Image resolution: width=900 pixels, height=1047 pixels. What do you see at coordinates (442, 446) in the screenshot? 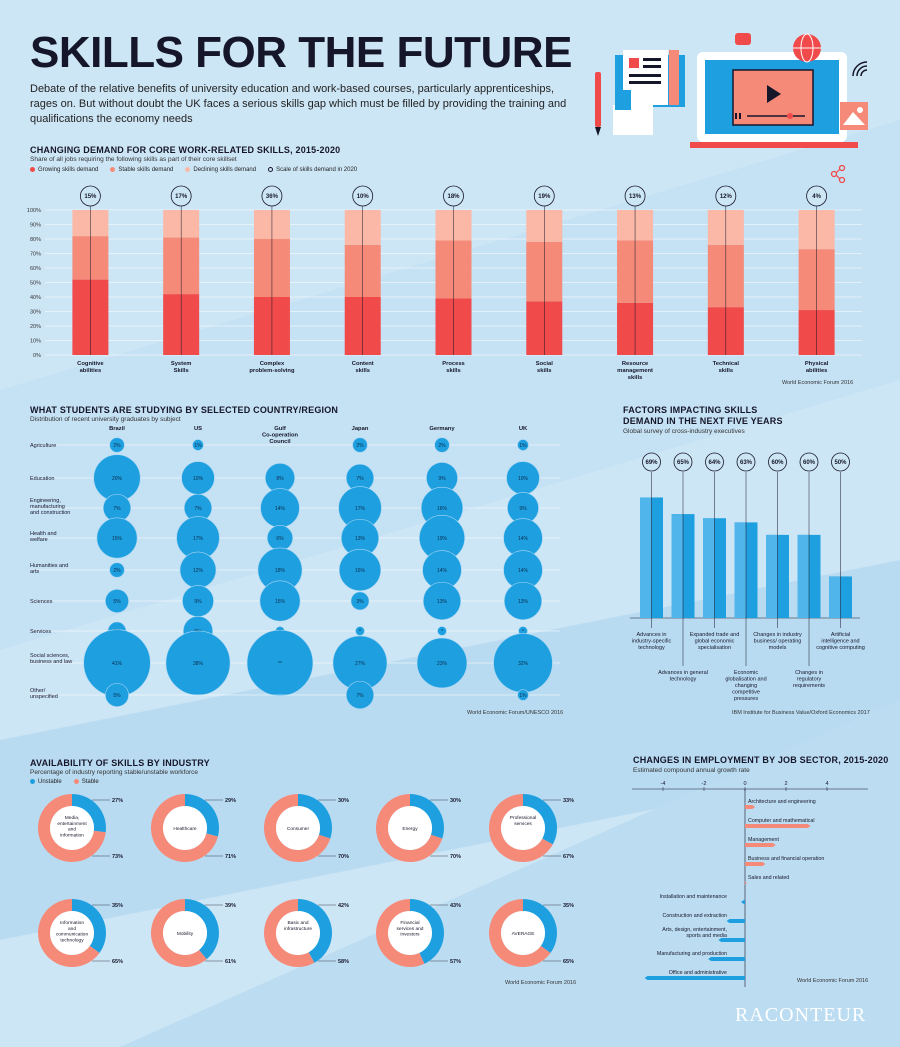
I see `bubble-label: 2%` at bounding box center [442, 446].